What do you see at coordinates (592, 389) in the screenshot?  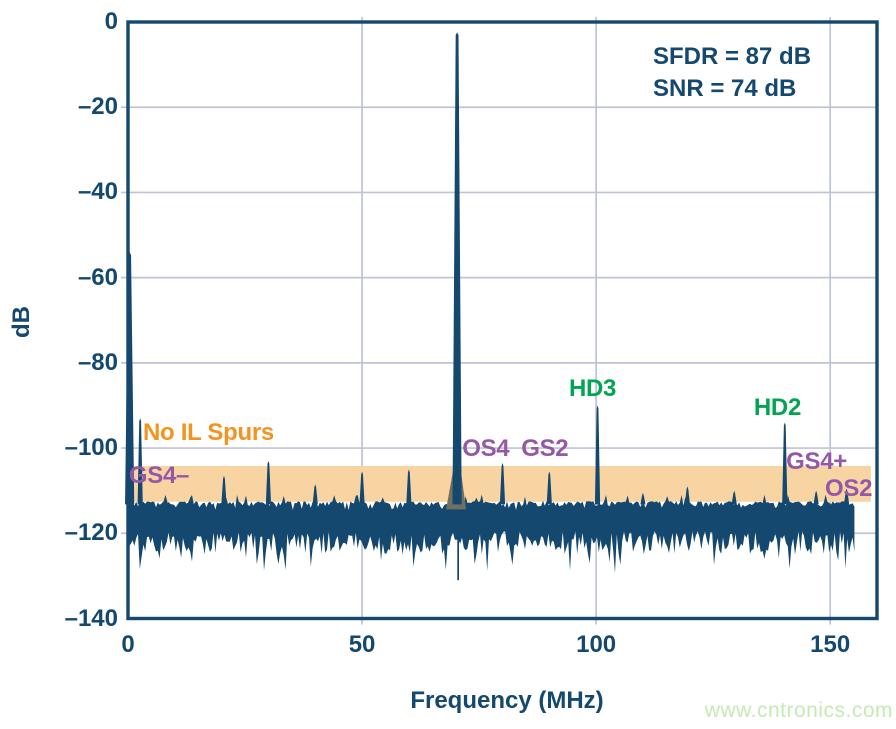 I see `label-hd3: HD3` at bounding box center [592, 389].